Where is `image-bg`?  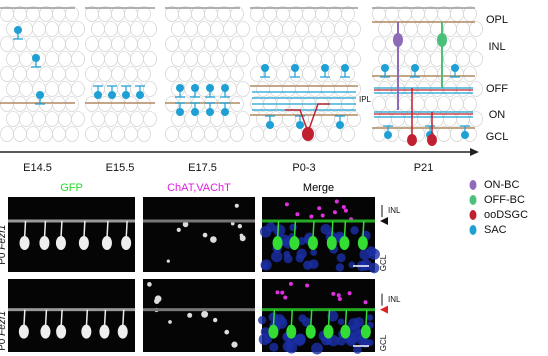
image-bg is located at coordinates (71, 234).